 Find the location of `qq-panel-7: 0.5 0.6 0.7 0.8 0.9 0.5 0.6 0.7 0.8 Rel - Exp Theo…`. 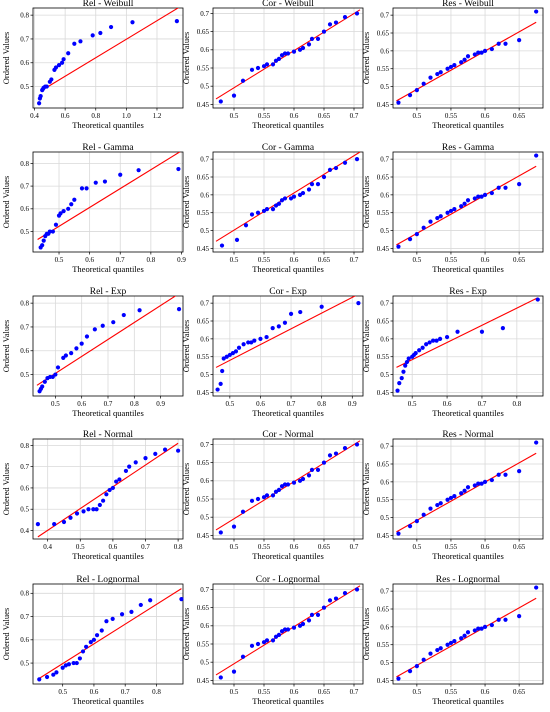

qq-panel-7: 0.5 0.6 0.7 0.8 0.9 0.5 0.6 0.7 0.8 Rel - Exp Theo… is located at coordinates (92, 352).